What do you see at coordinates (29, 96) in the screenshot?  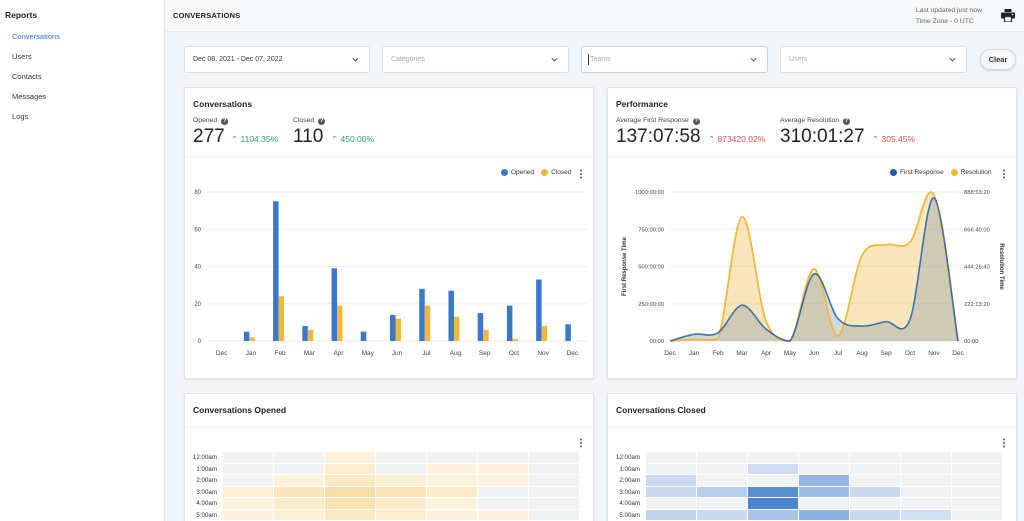 I see `sidebar-item-messages: Messages` at bounding box center [29, 96].